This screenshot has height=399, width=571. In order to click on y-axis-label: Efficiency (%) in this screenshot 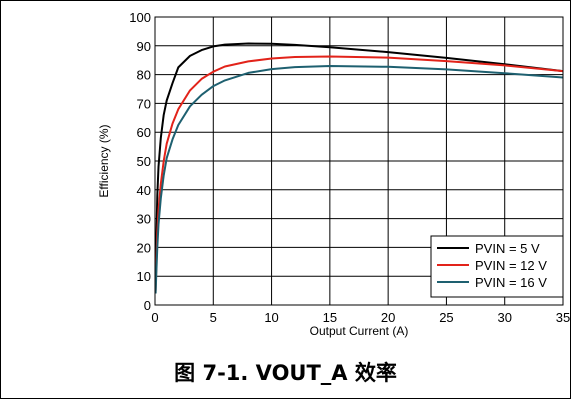, I will do `click(104, 160)`.